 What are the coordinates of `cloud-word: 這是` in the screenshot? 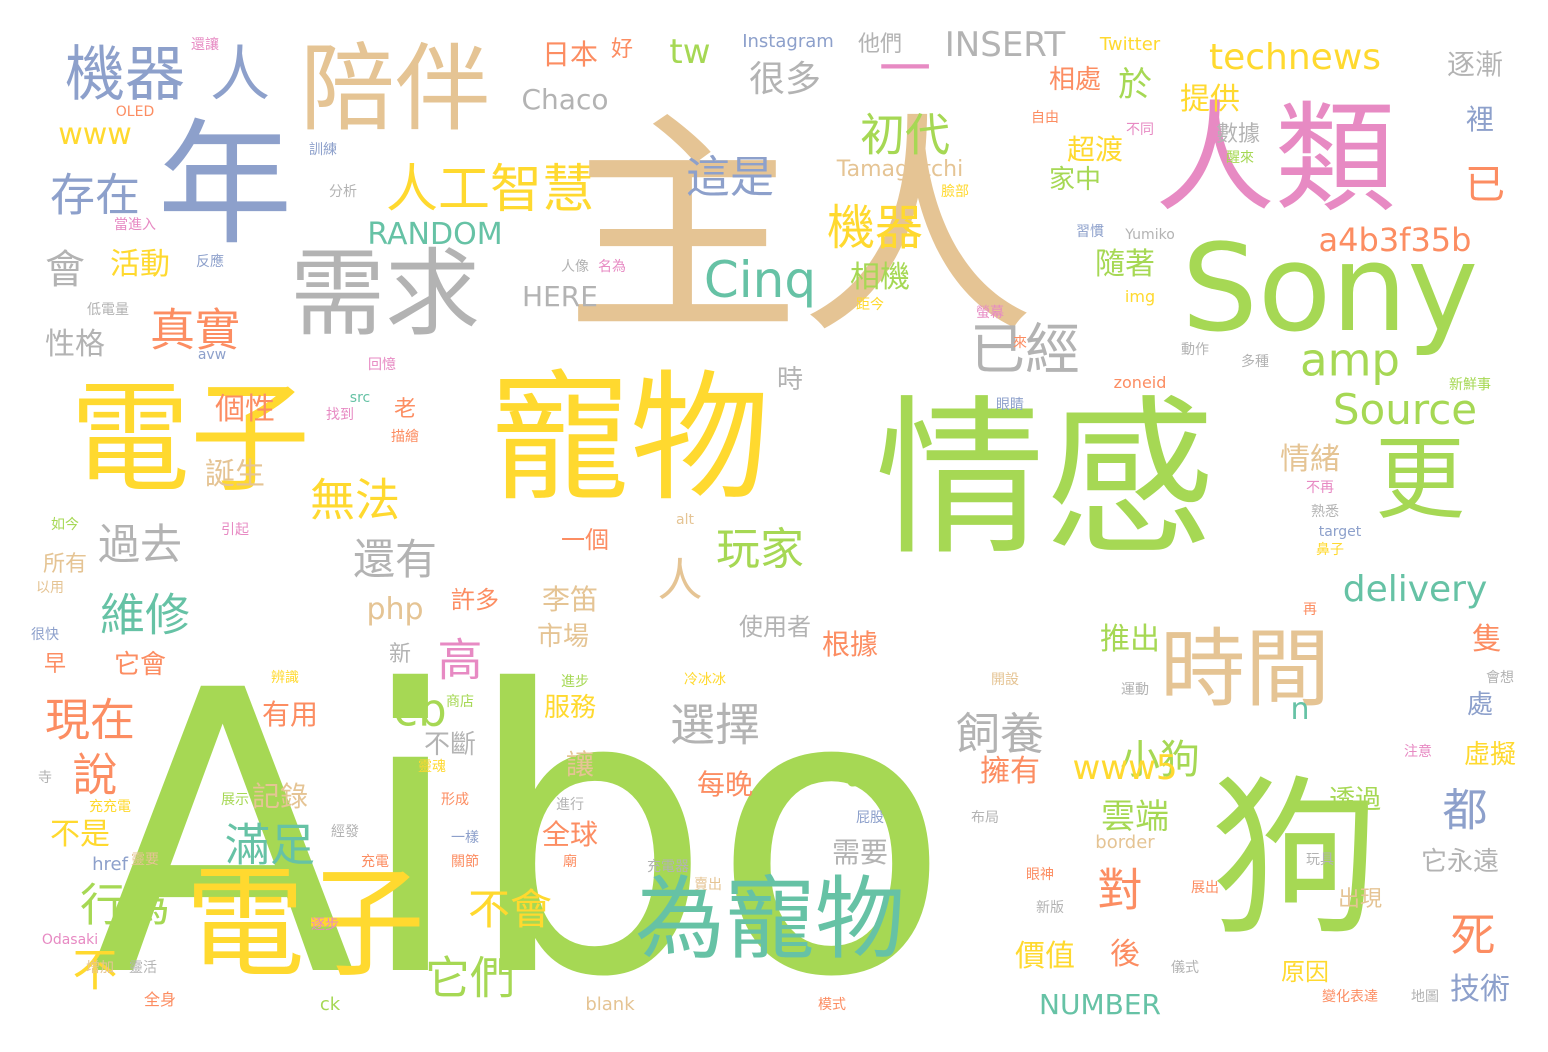 It's located at (730, 177).